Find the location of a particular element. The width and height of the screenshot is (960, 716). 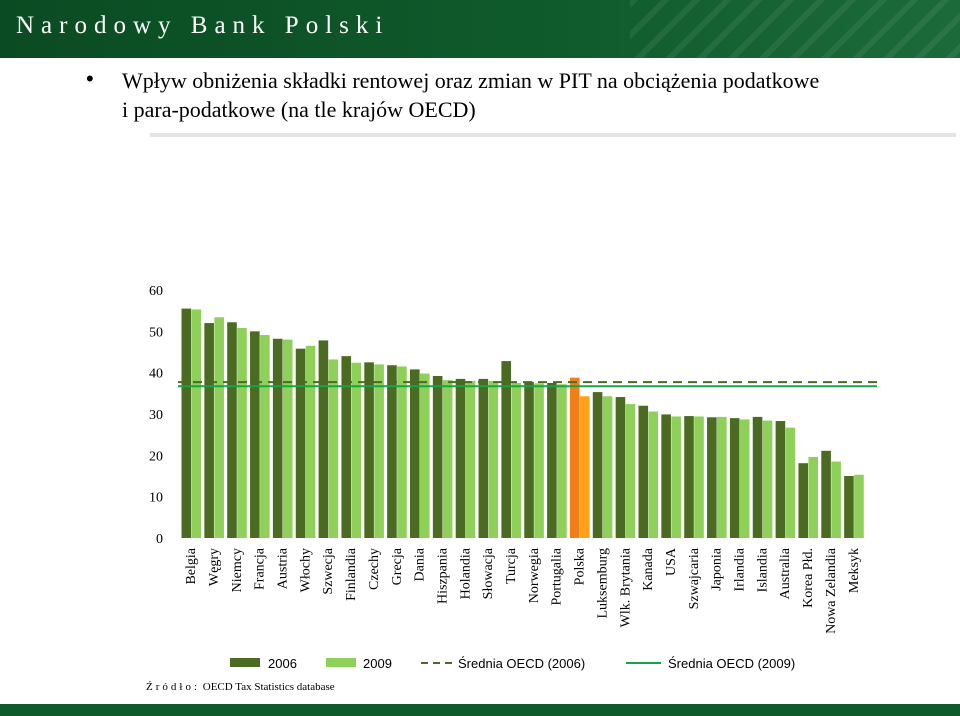

y-tick-label: 50 is located at coordinates (156, 332).